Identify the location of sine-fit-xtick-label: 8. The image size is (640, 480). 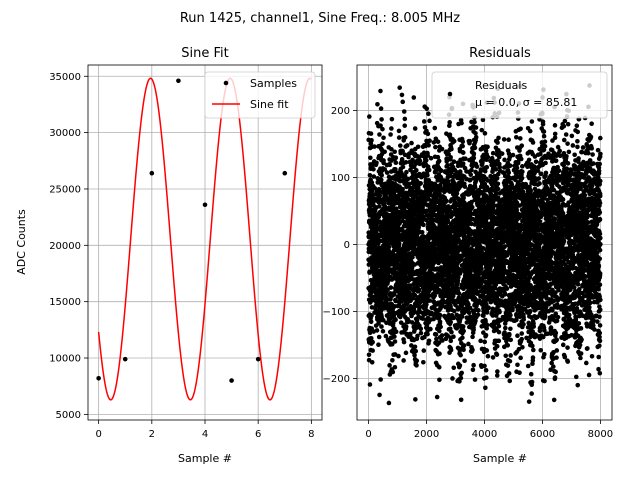
(311, 434).